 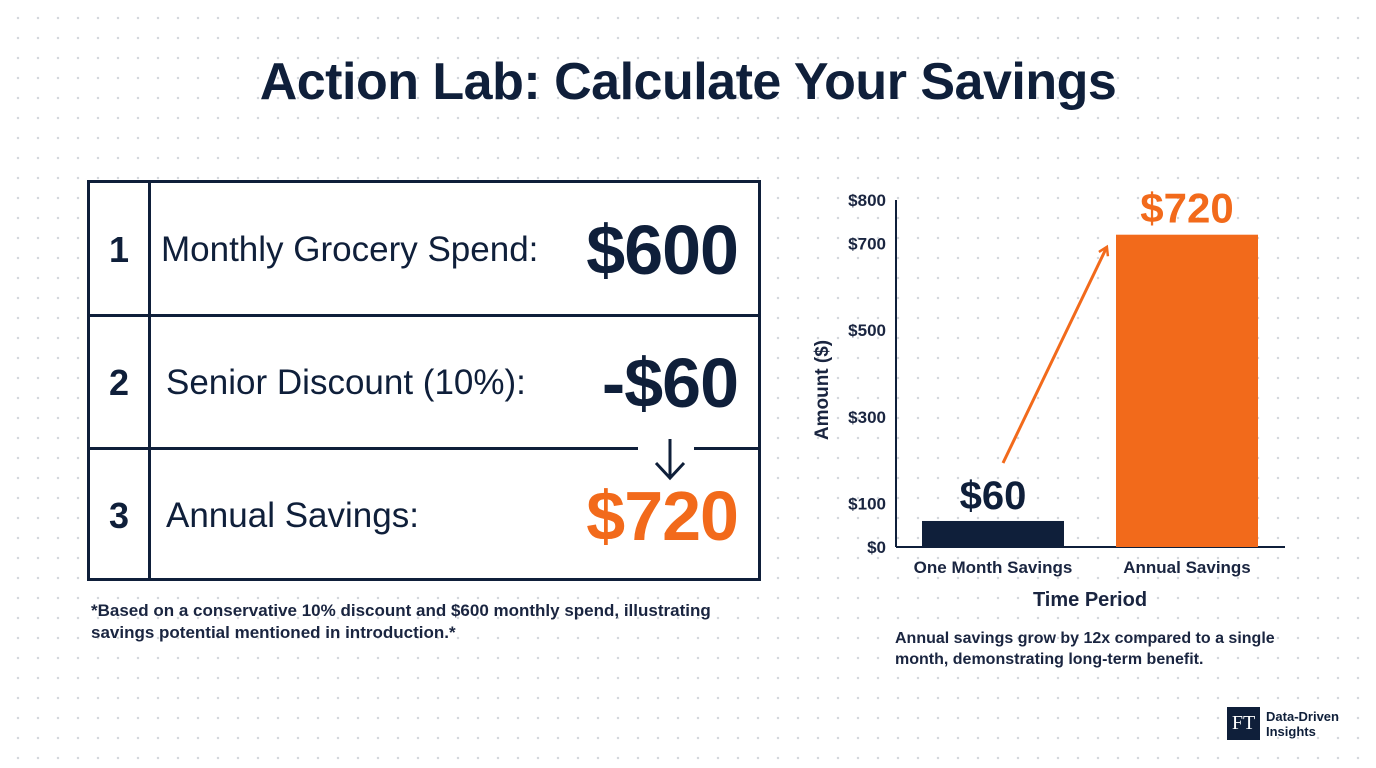 What do you see at coordinates (726, 448) in the screenshot?
I see `table-divider-2-right` at bounding box center [726, 448].